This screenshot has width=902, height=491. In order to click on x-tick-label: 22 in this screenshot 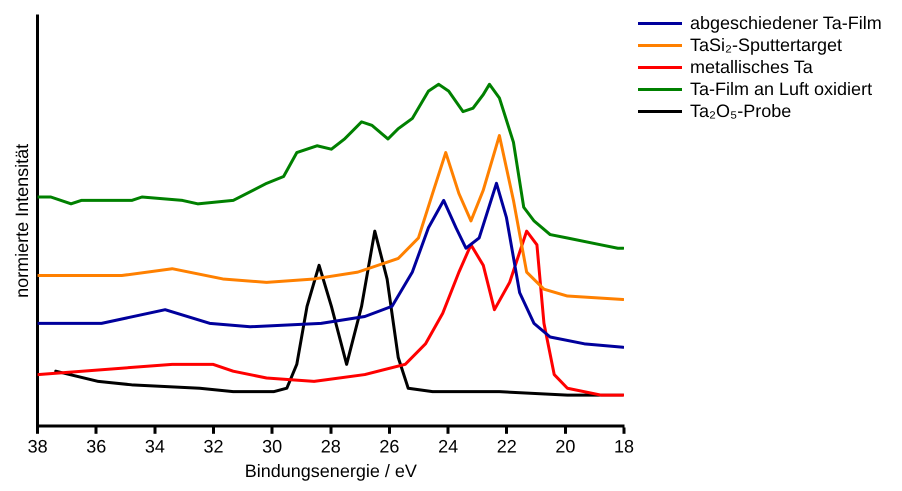, I will do `click(506, 446)`.